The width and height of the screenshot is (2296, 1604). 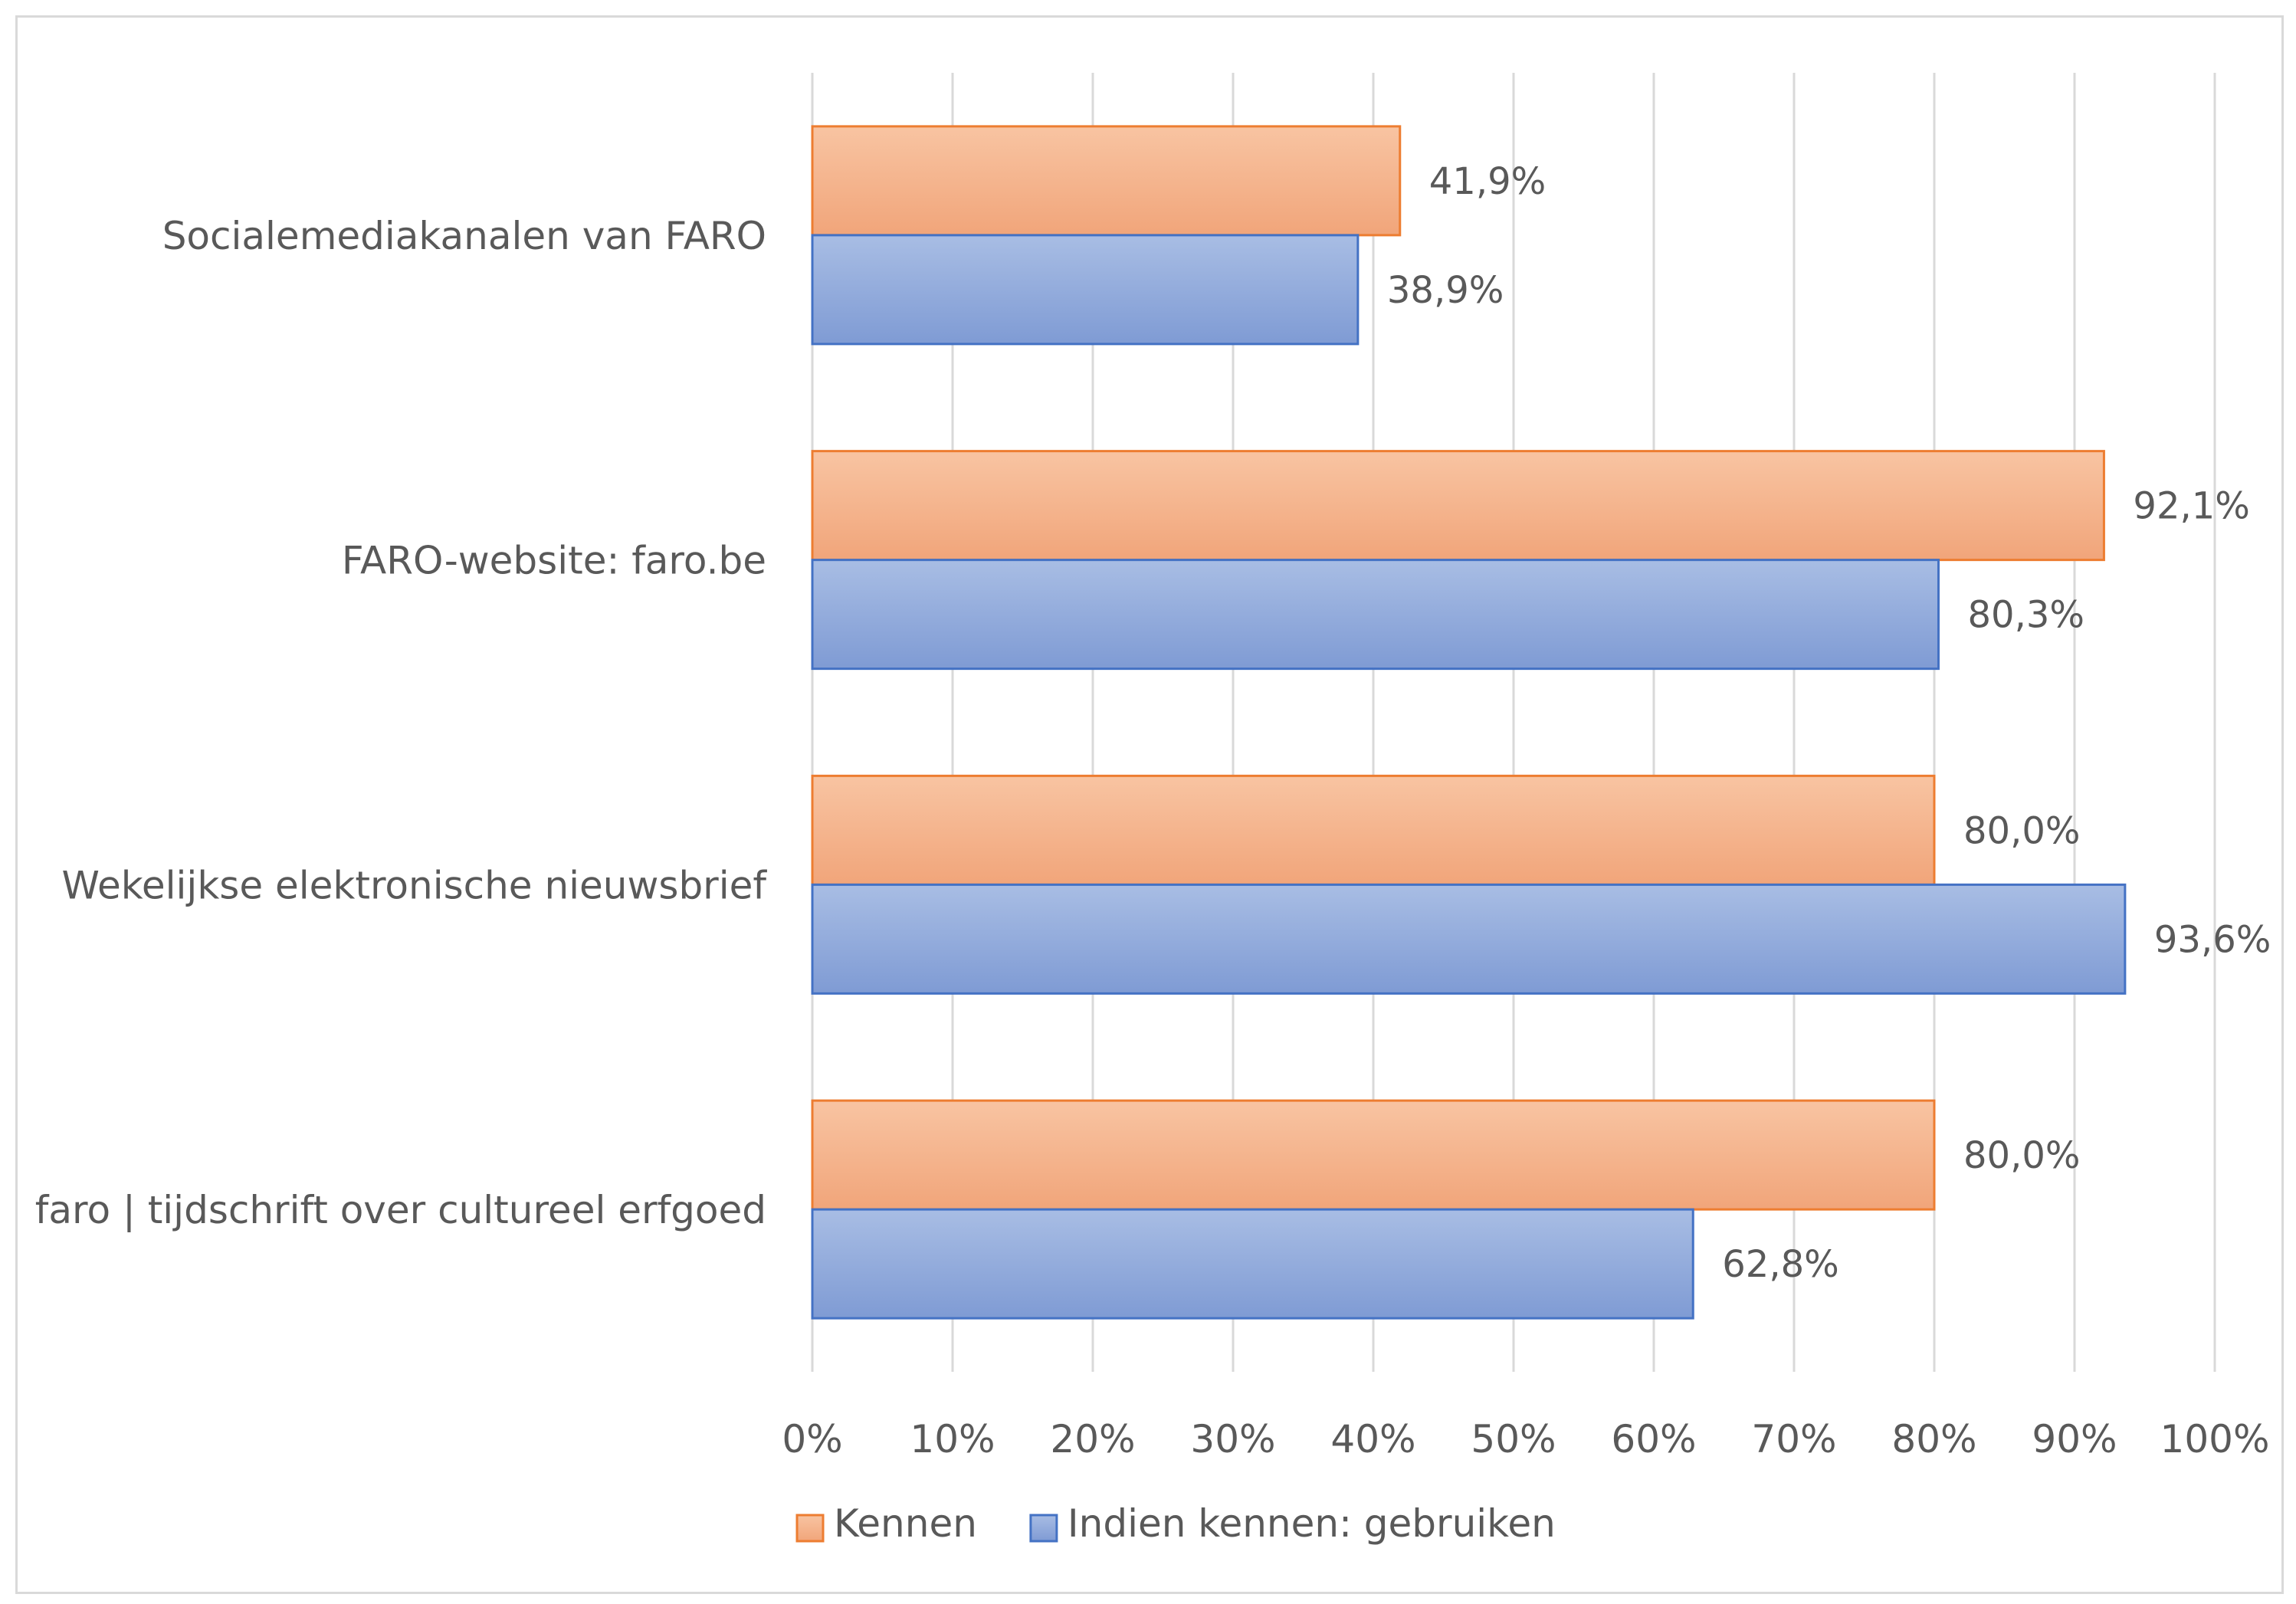 I want to click on data-label: 62,8%, so click(x=1780, y=1264).